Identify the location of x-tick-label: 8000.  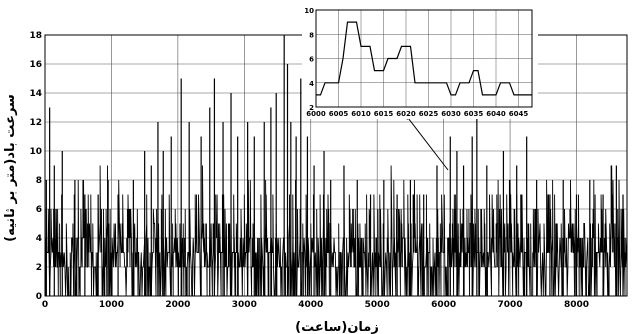
(576, 305).